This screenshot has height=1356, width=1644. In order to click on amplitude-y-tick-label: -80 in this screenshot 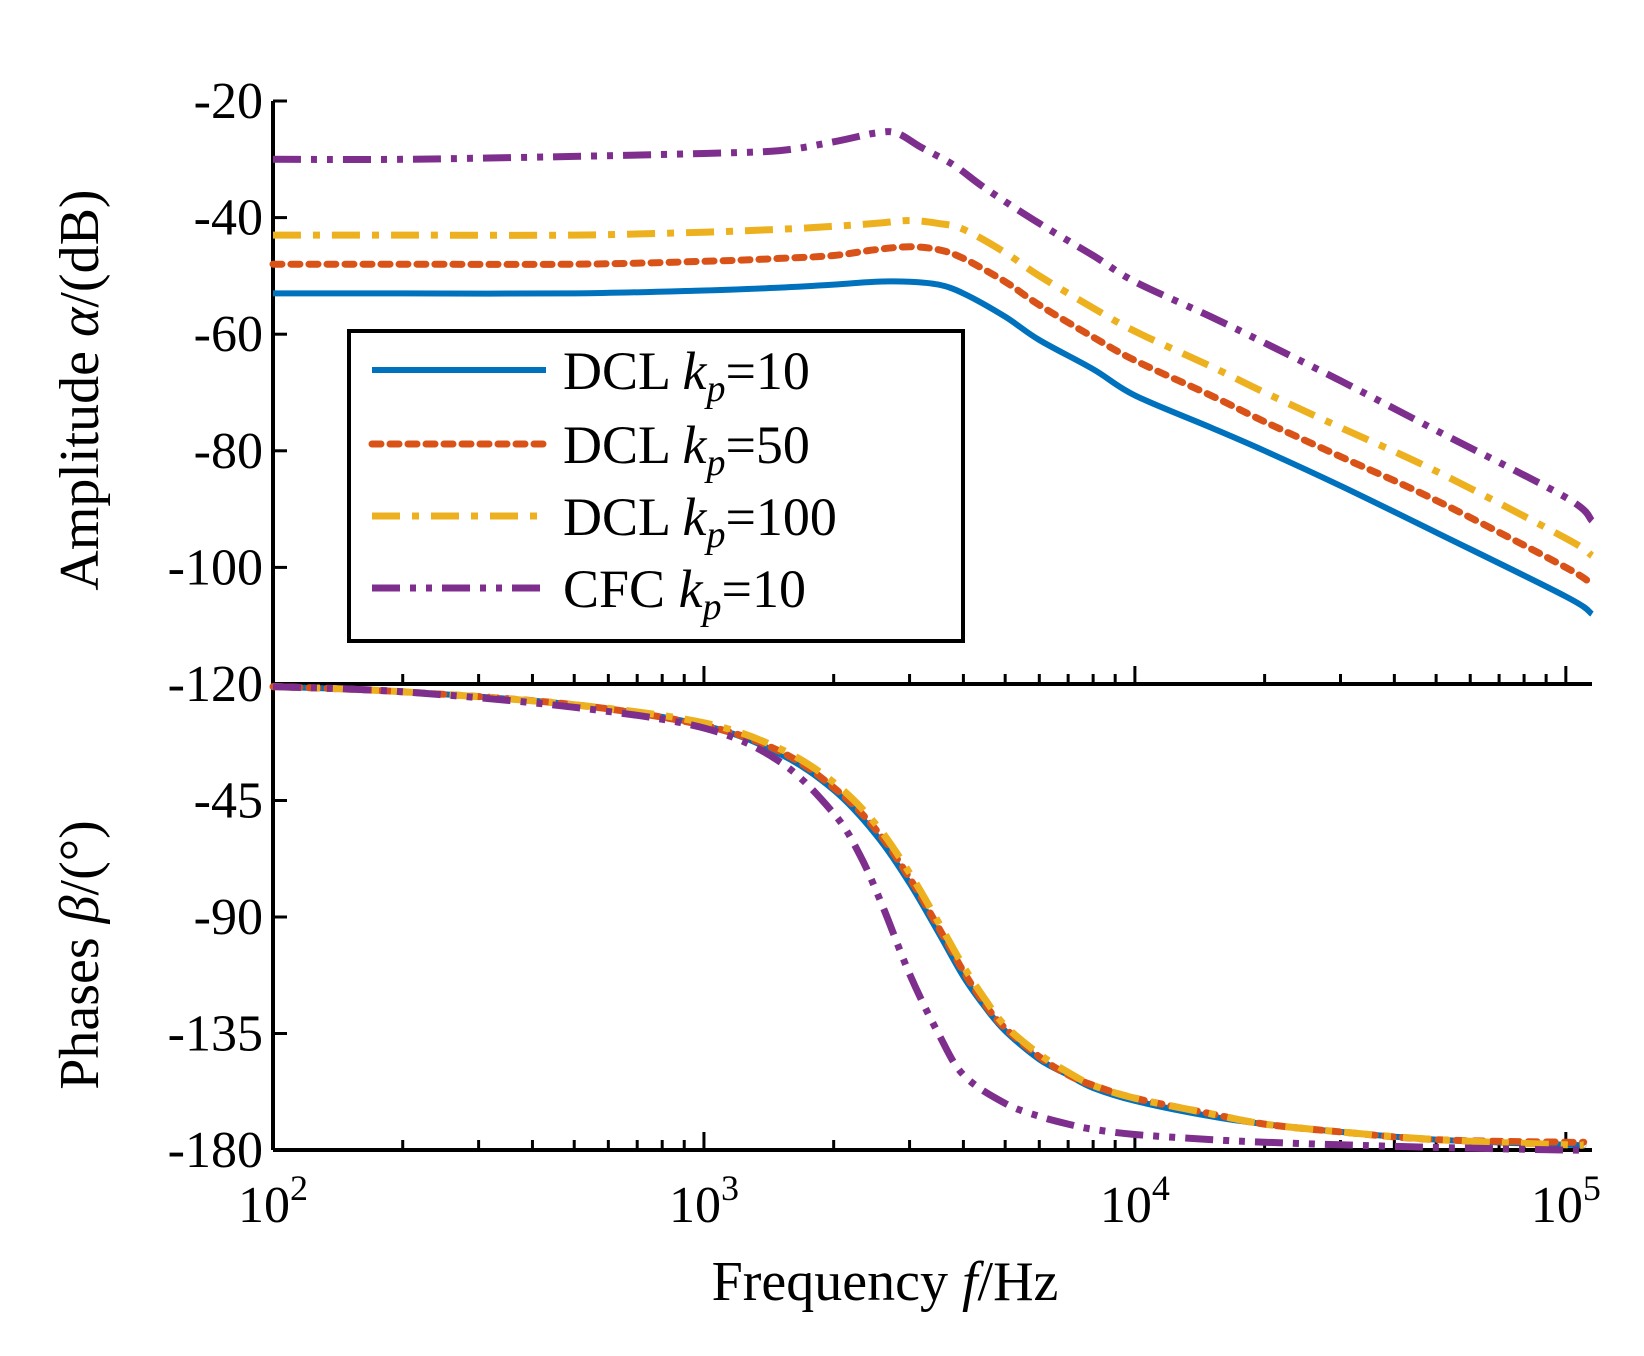, I will do `click(228, 451)`.